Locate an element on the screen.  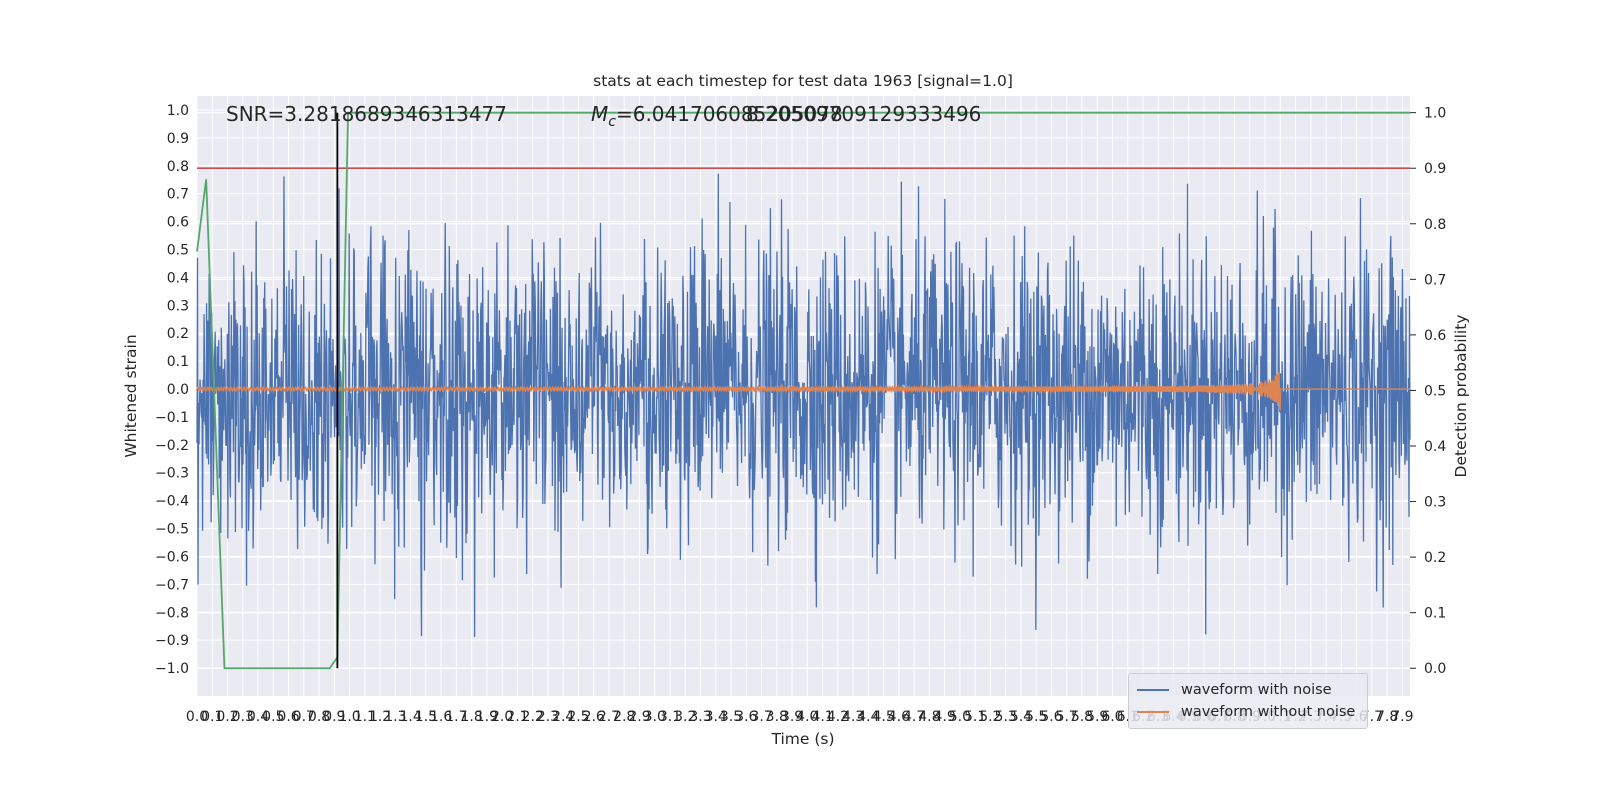
x-tick-label: 5.9 is located at coordinates (1097, 717).